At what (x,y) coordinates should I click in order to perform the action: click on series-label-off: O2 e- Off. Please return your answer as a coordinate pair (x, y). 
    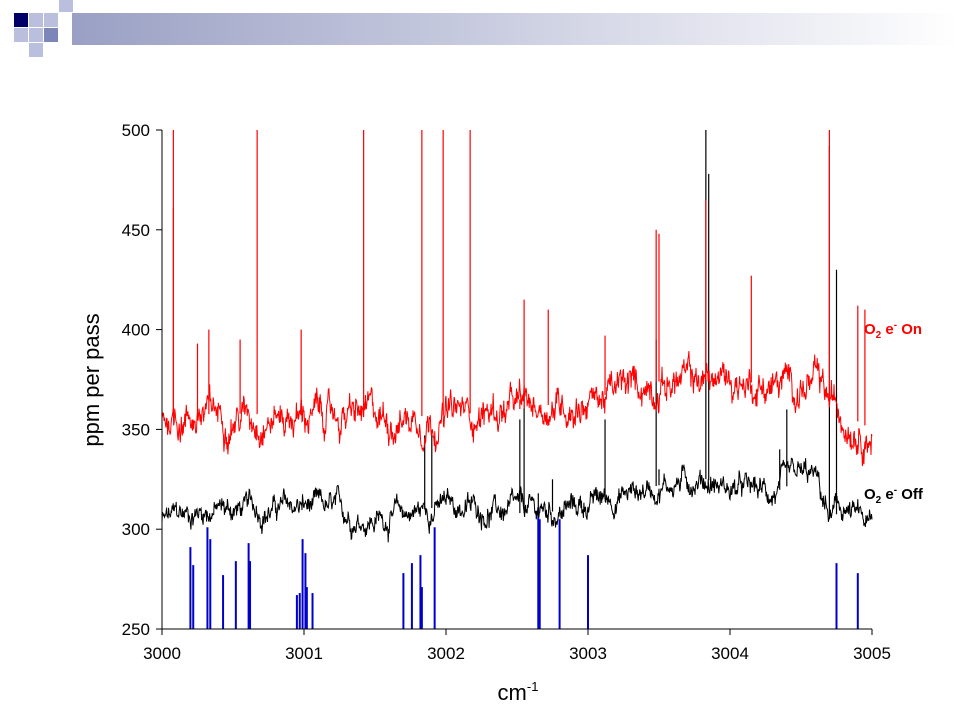
    Looking at the image, I should click on (894, 495).